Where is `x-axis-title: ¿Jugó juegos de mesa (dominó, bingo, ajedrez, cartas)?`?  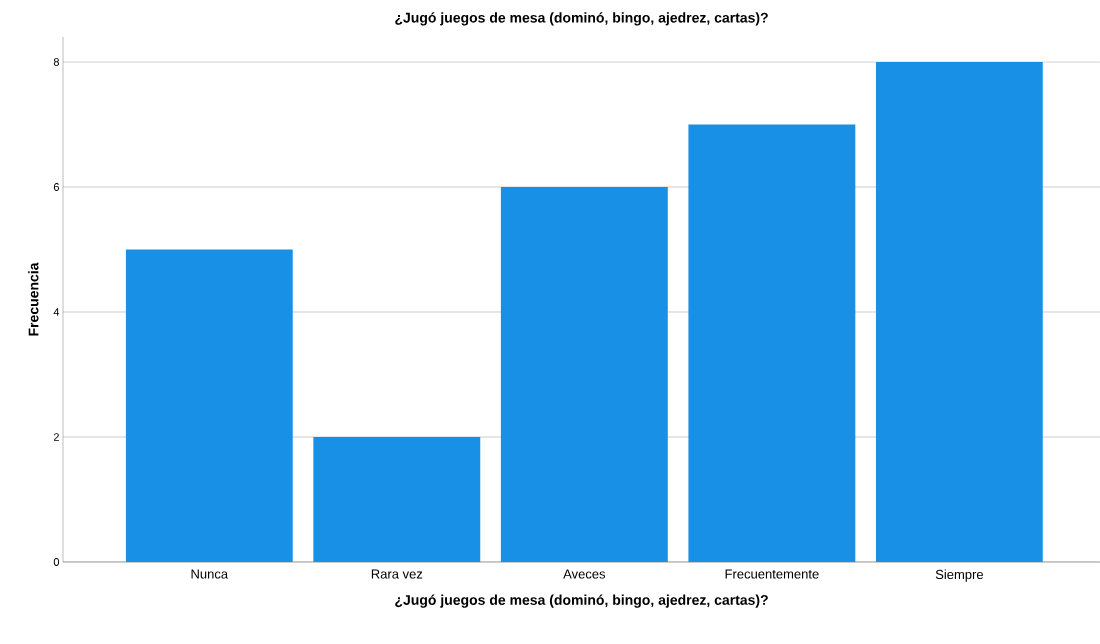
x-axis-title: ¿Jugó juegos de mesa (dominó, bingo, ajedrez, cartas)? is located at coordinates (581, 601).